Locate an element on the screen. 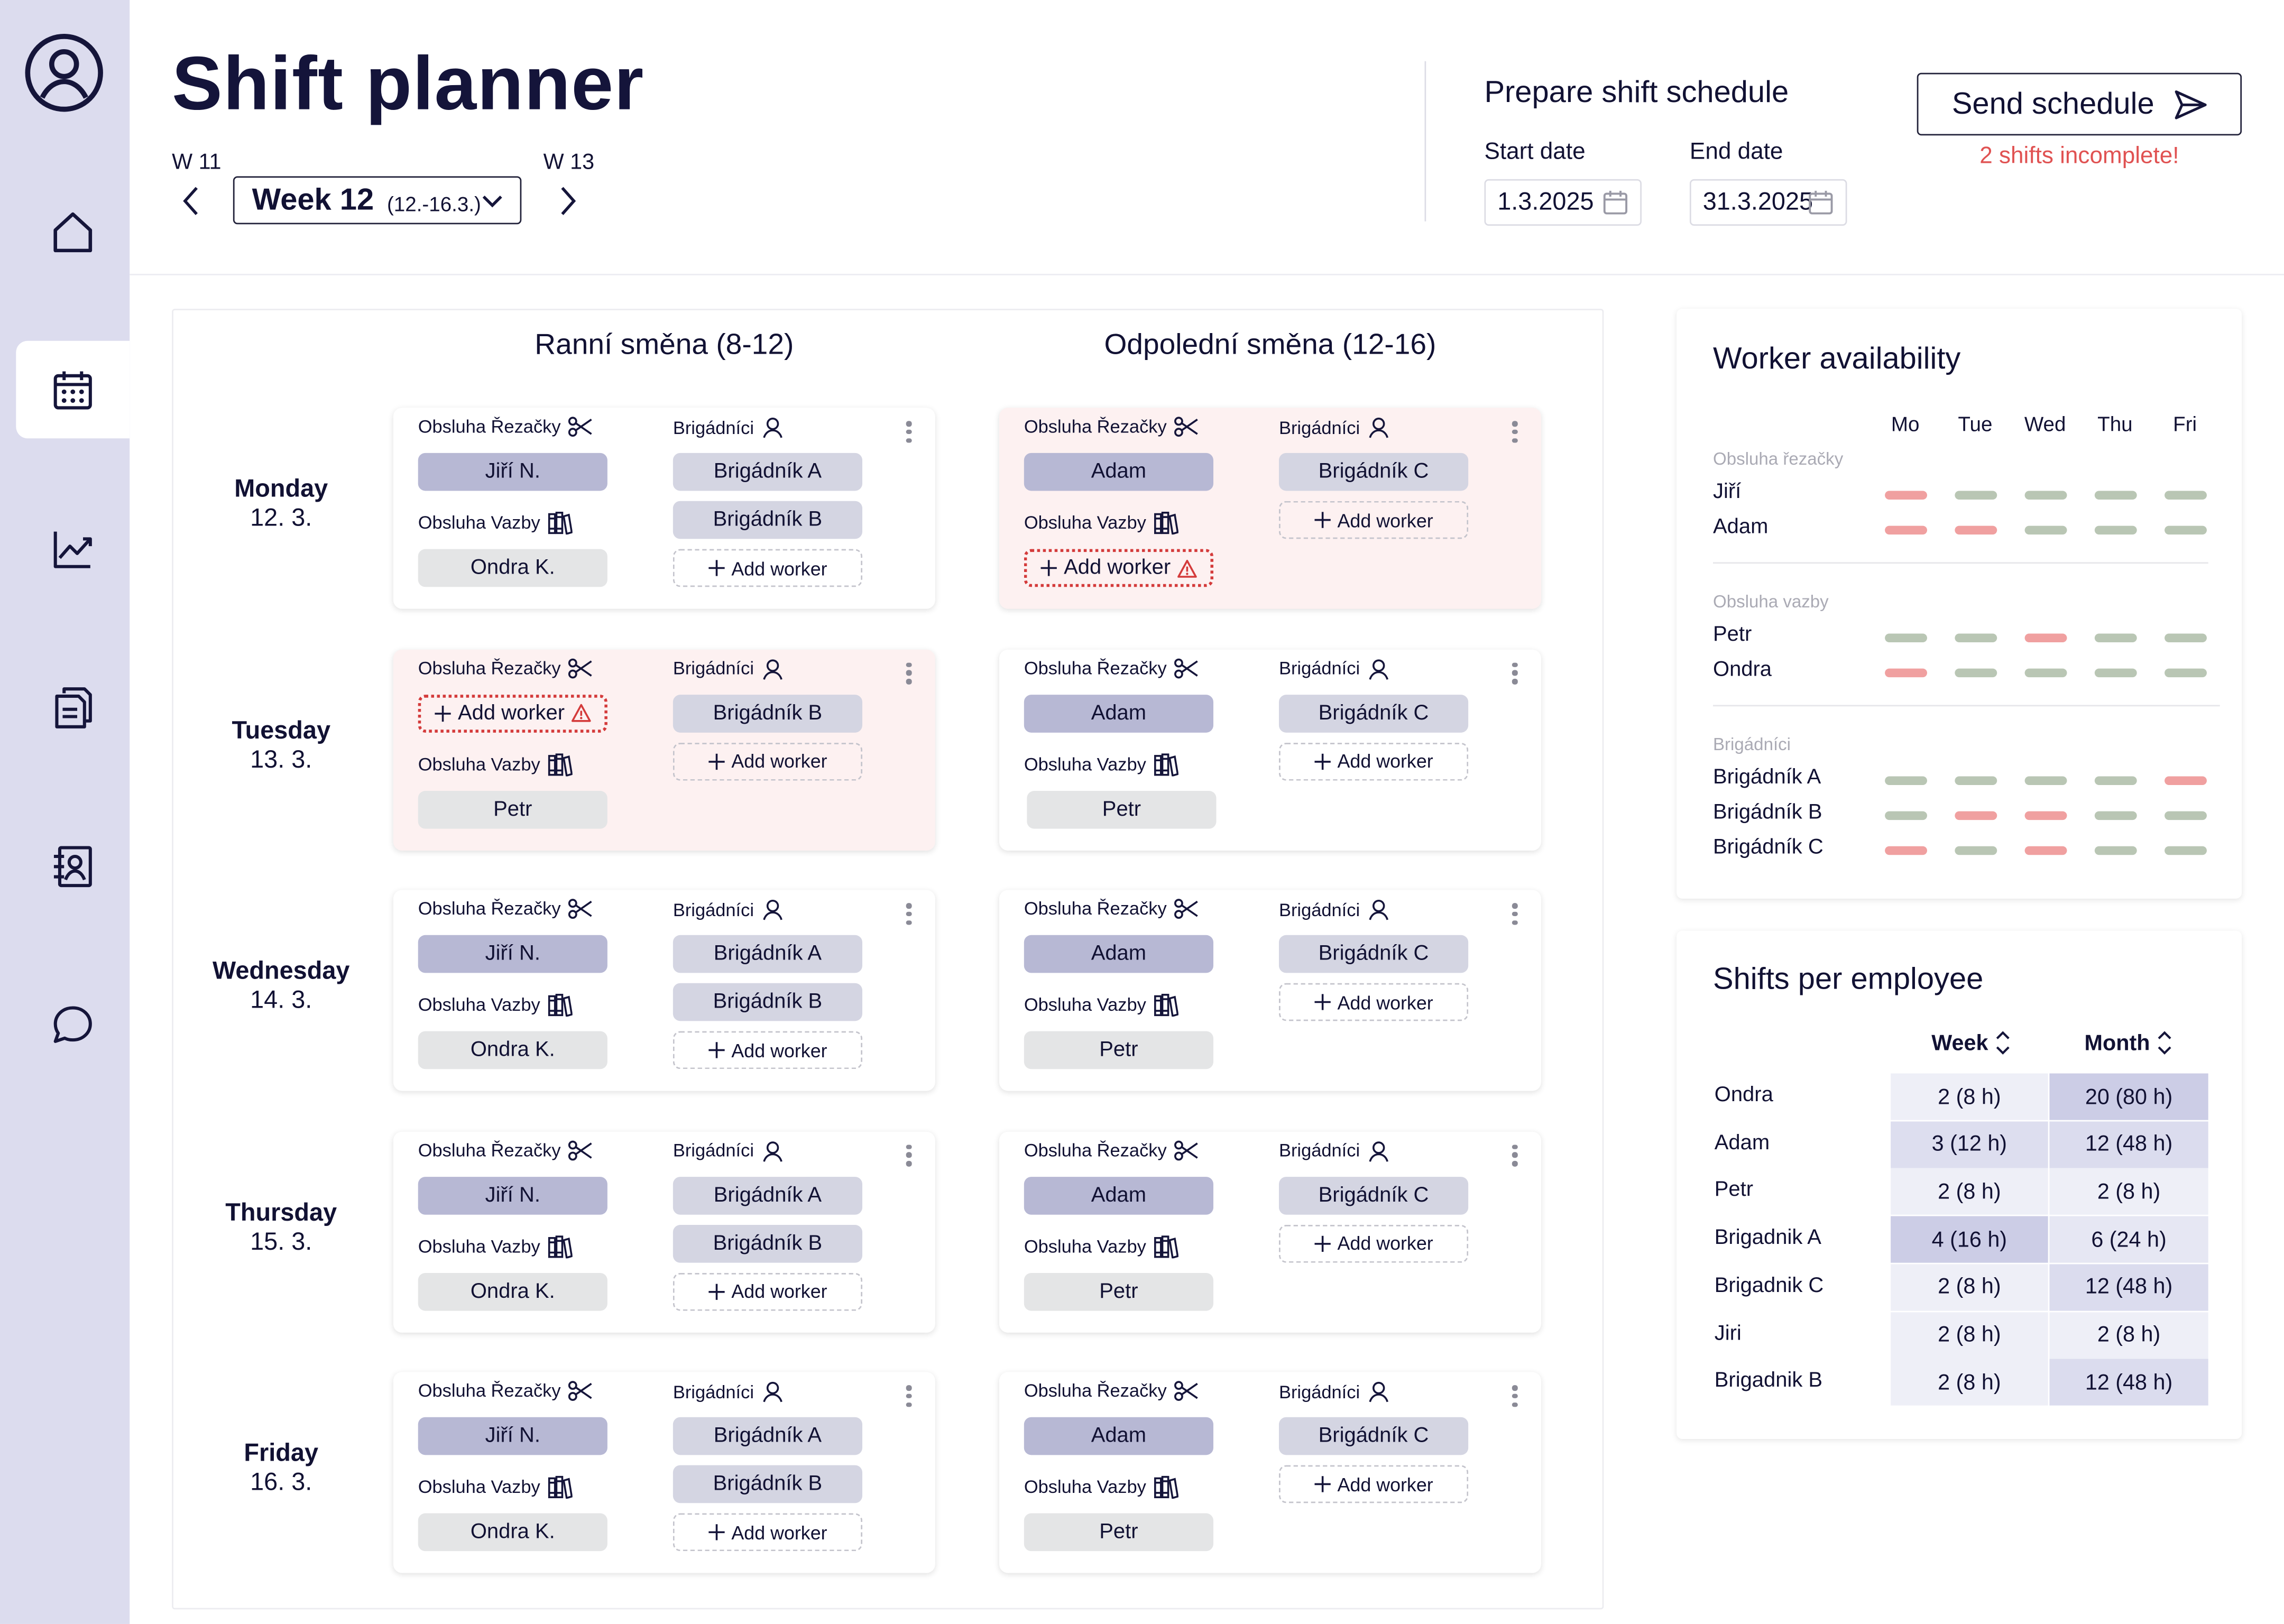 Image resolution: width=2284 pixels, height=1624 pixels. end-date-field: 31.3.2025 is located at coordinates (1768, 202).